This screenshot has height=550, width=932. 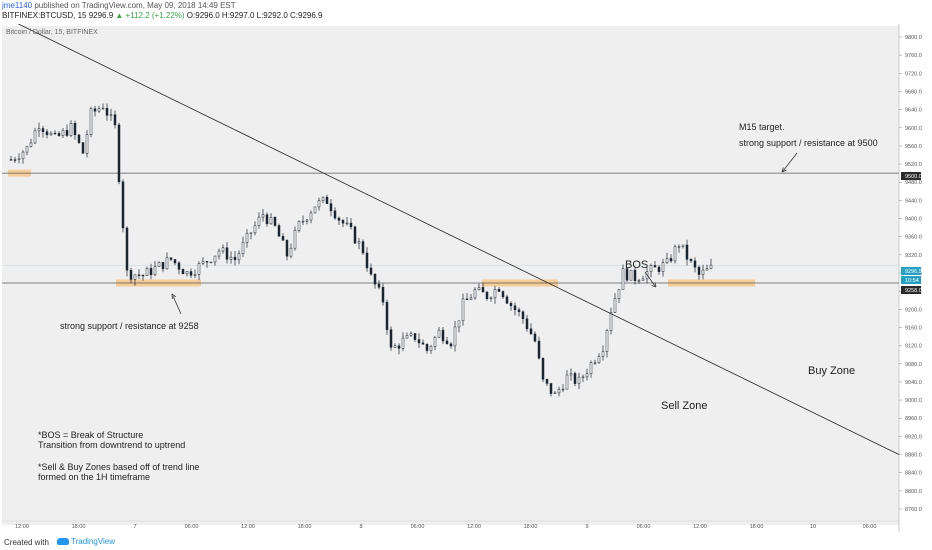 I want to click on last-price: 9296.9, so click(x=101, y=15).